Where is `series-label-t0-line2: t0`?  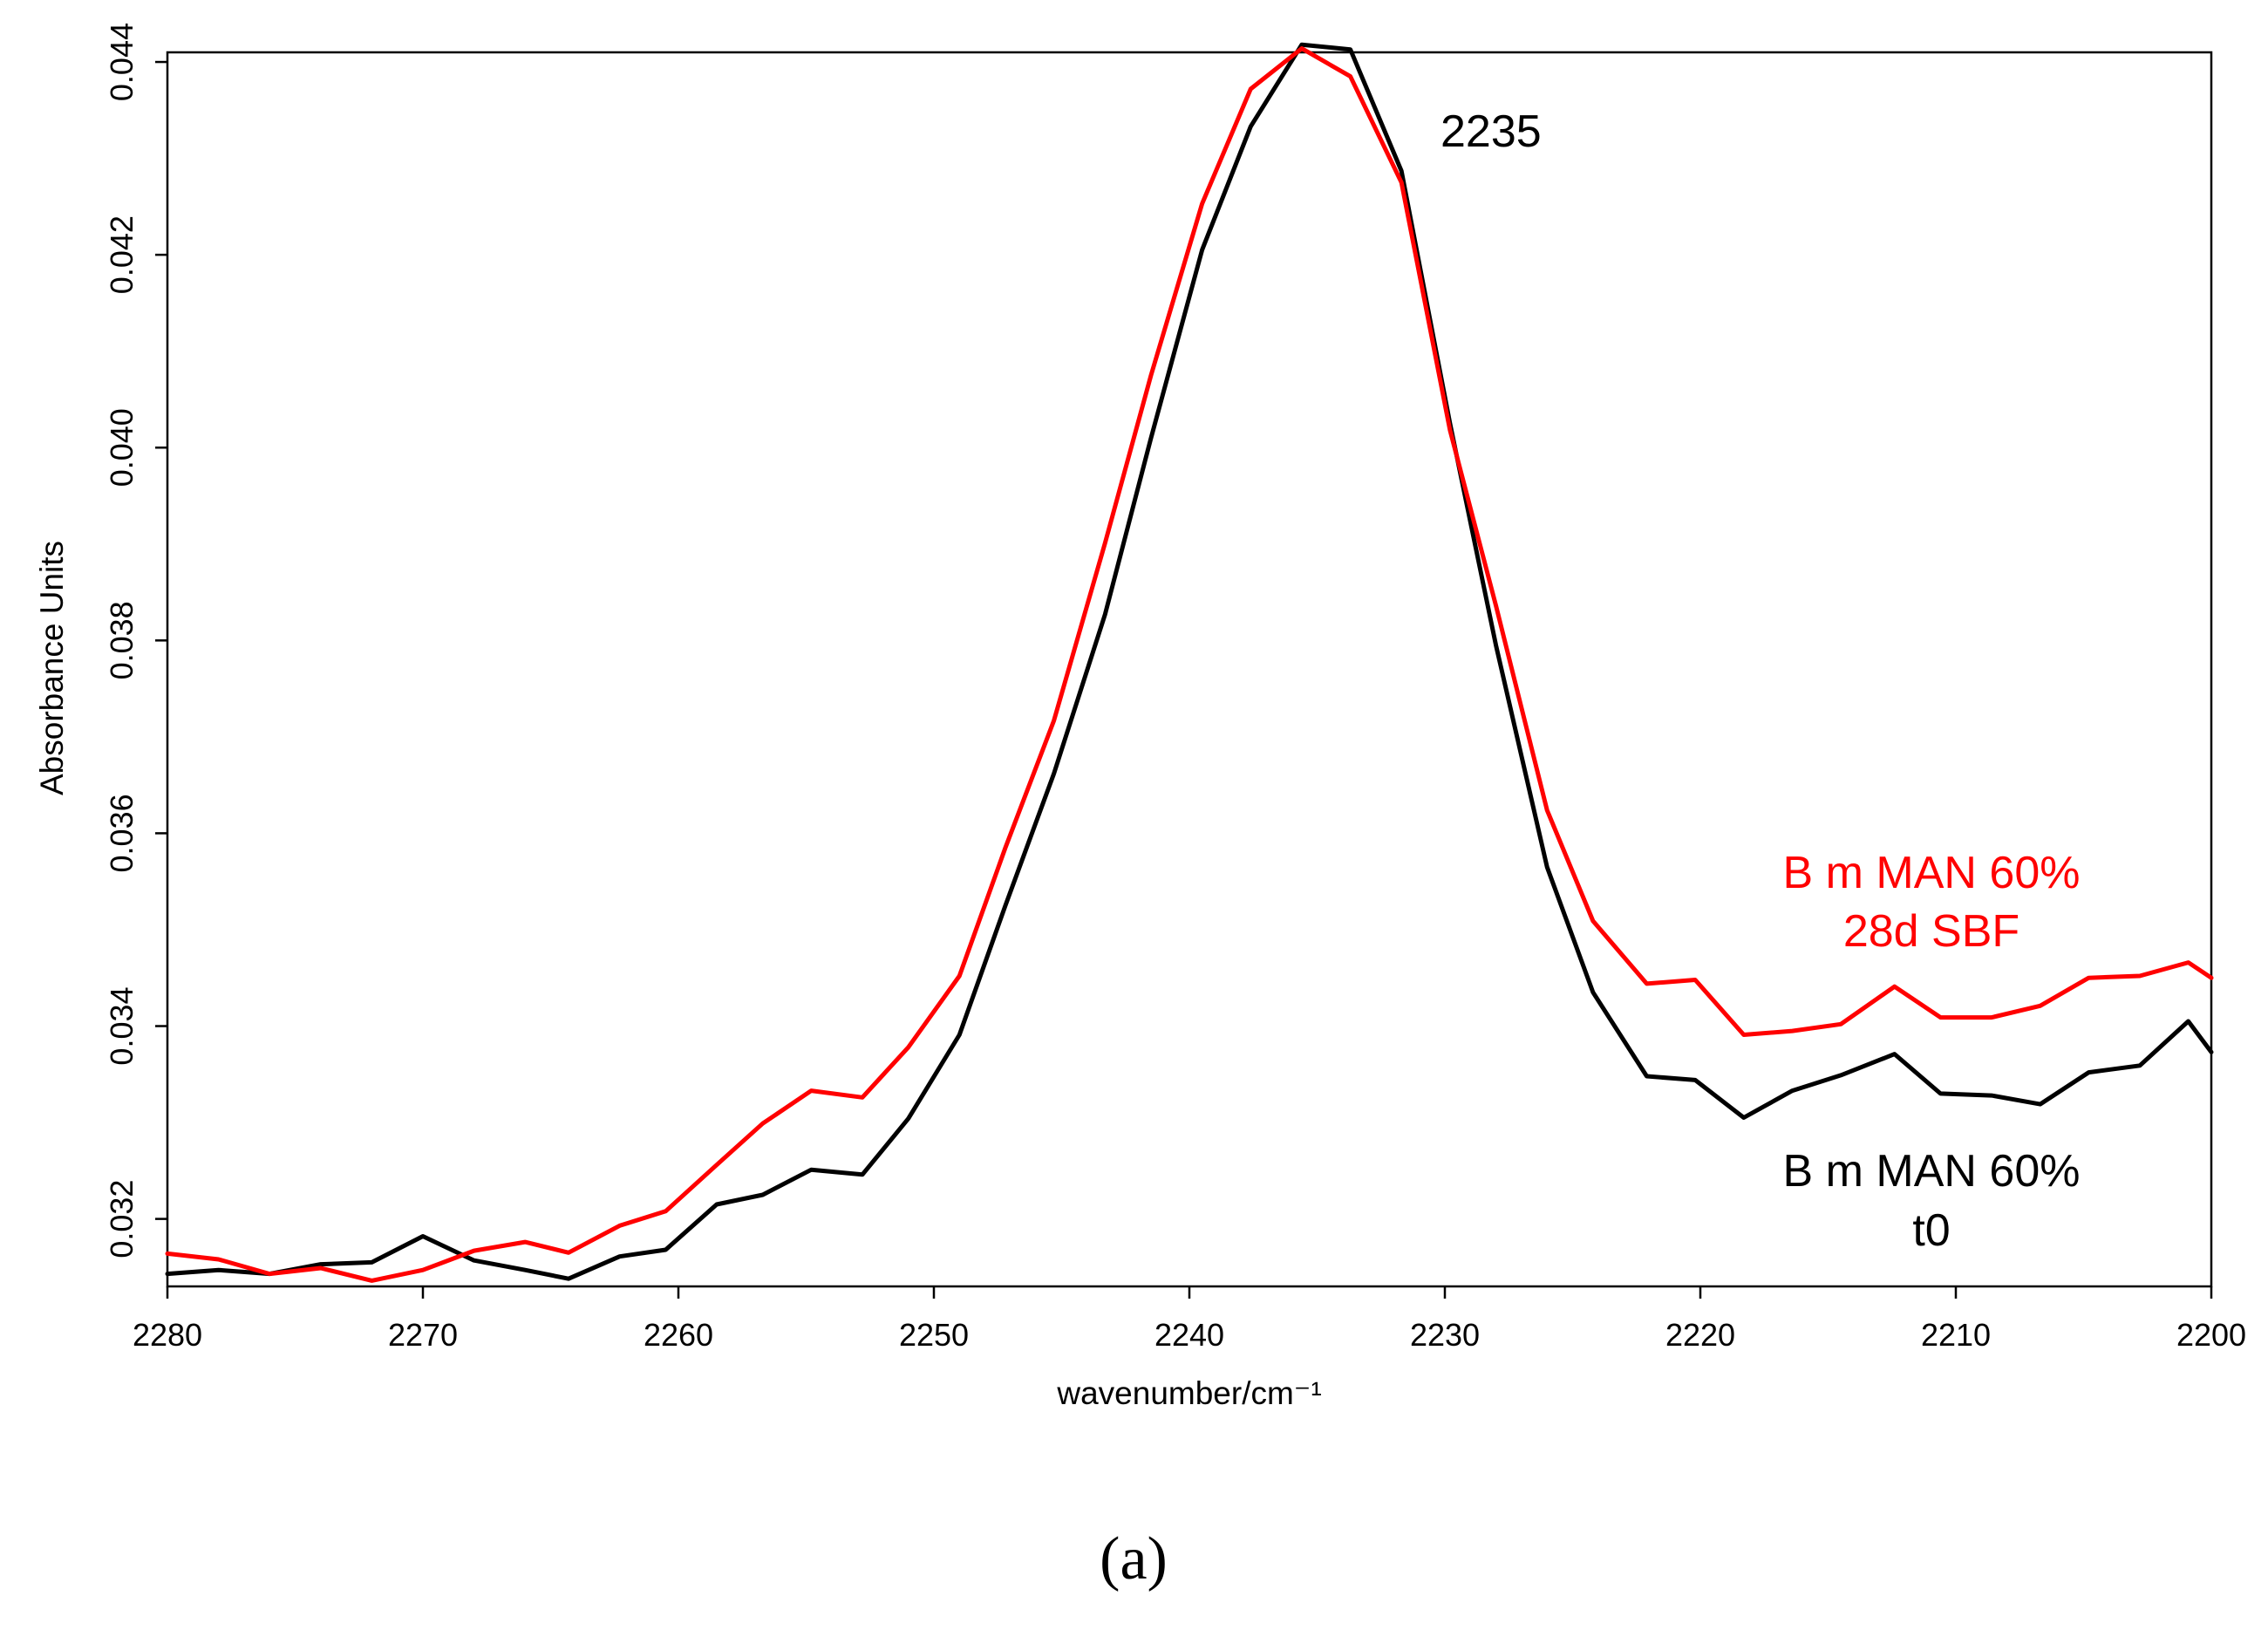 series-label-t0-line2: t0 is located at coordinates (1931, 1230).